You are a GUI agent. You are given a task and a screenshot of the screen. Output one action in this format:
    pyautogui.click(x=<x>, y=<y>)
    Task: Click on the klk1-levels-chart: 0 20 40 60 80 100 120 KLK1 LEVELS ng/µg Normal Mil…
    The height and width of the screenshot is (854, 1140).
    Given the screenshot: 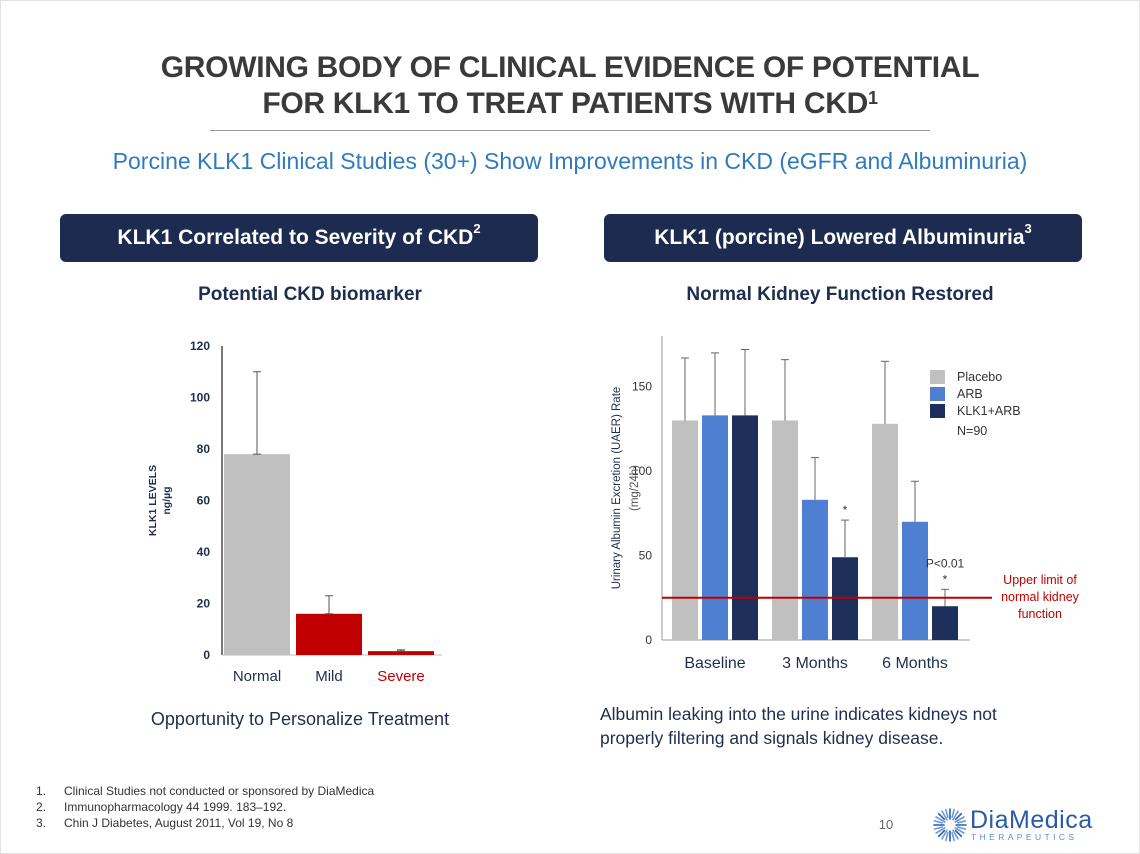 What is the action you would take?
    pyautogui.click(x=294, y=512)
    